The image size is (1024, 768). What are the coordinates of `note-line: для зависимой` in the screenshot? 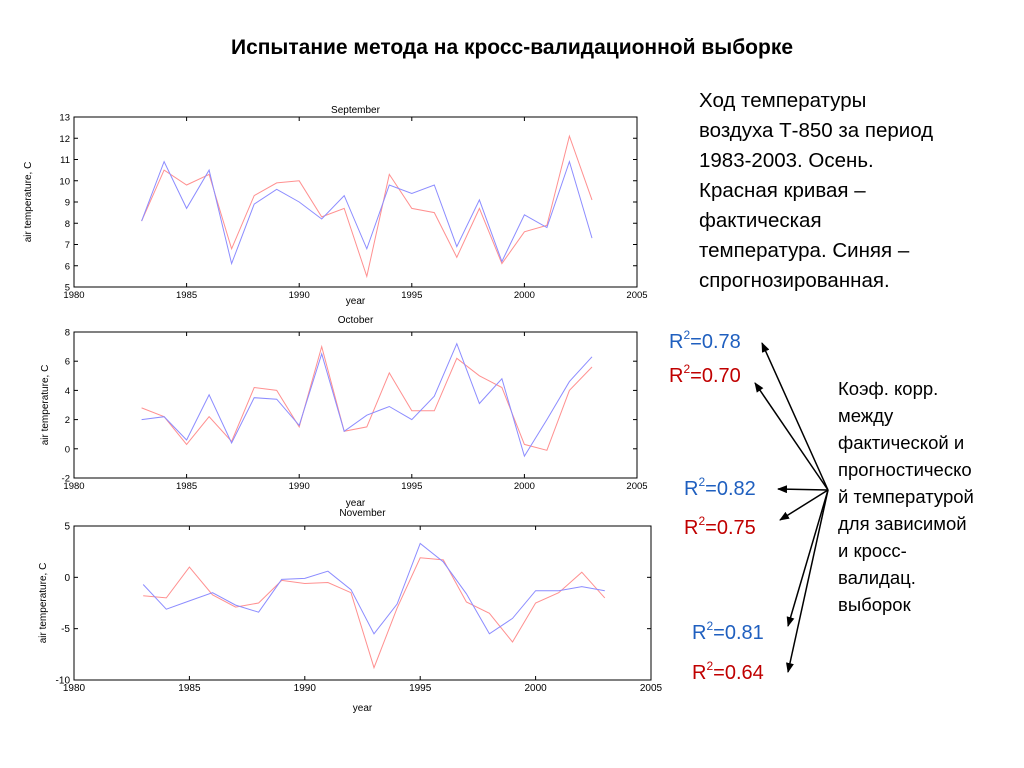 It's located at (902, 523).